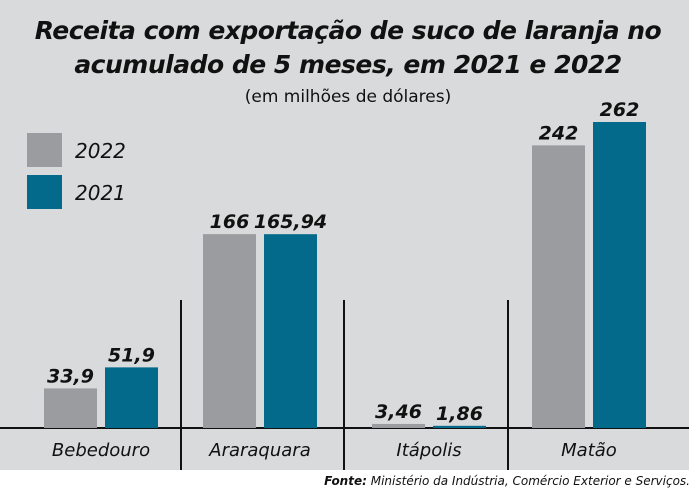  Describe the element at coordinates (620, 110) in the screenshot. I see `data-label: 262` at that location.